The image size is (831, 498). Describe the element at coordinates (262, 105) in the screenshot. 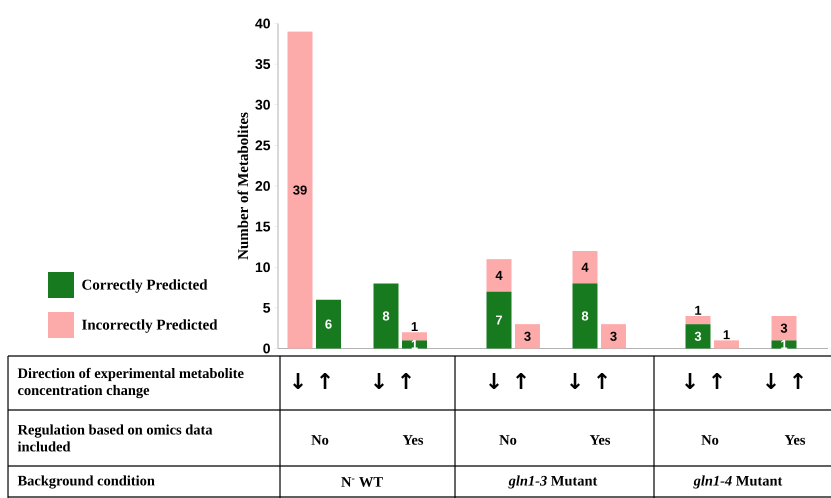

I see `y-tick-label: 30` at that location.